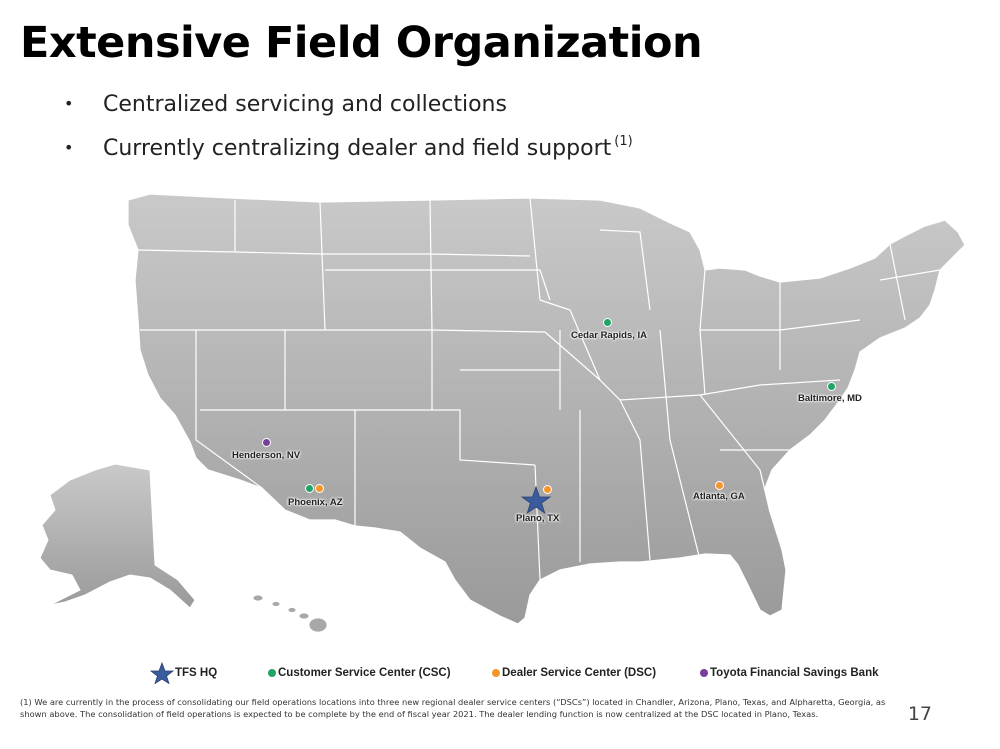 The height and width of the screenshot is (749, 1000). Describe the element at coordinates (496, 673) in the screenshot. I see `dsc-dot-icon` at that location.